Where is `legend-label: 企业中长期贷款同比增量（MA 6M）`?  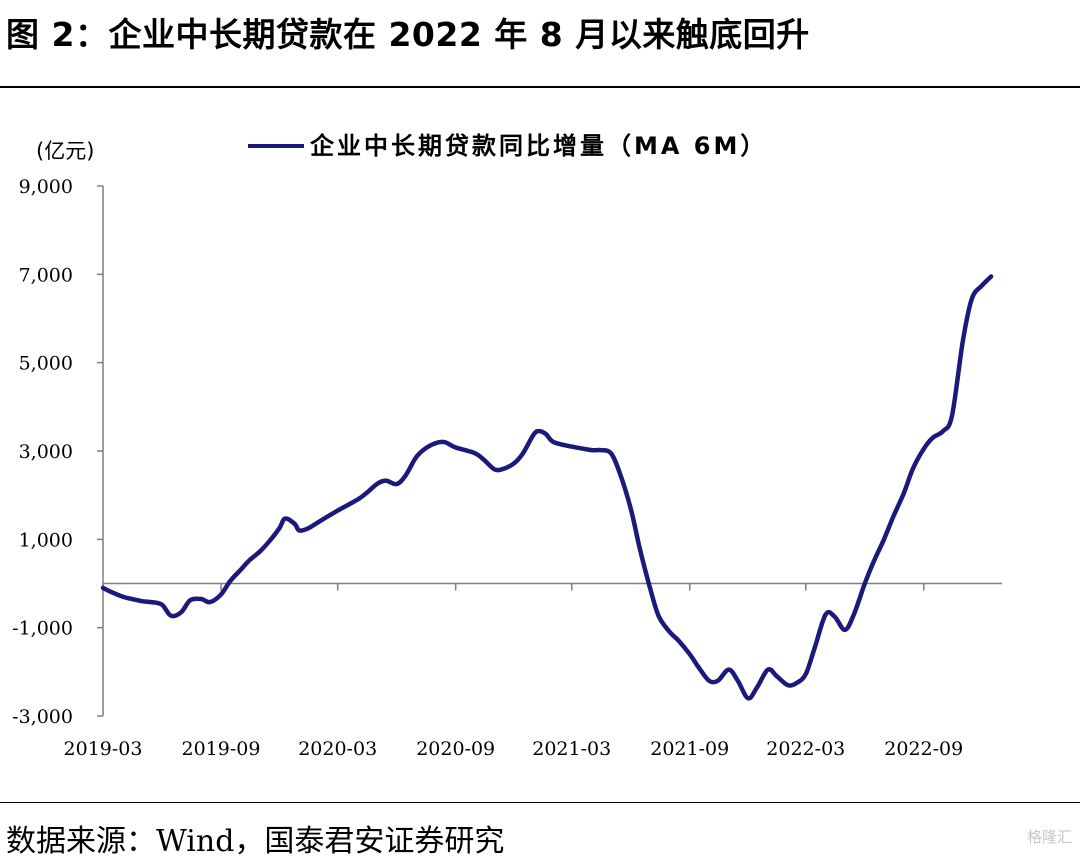 legend-label: 企业中长期贷款同比增量（MA 6M） is located at coordinates (538, 146).